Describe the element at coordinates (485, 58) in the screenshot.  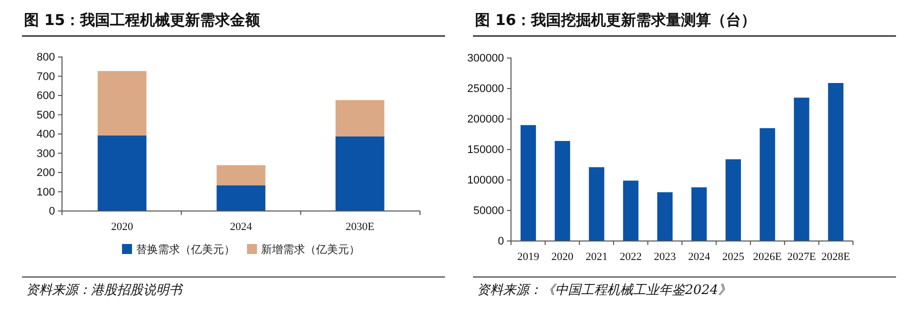
I see `y-tick-label: 300000` at that location.